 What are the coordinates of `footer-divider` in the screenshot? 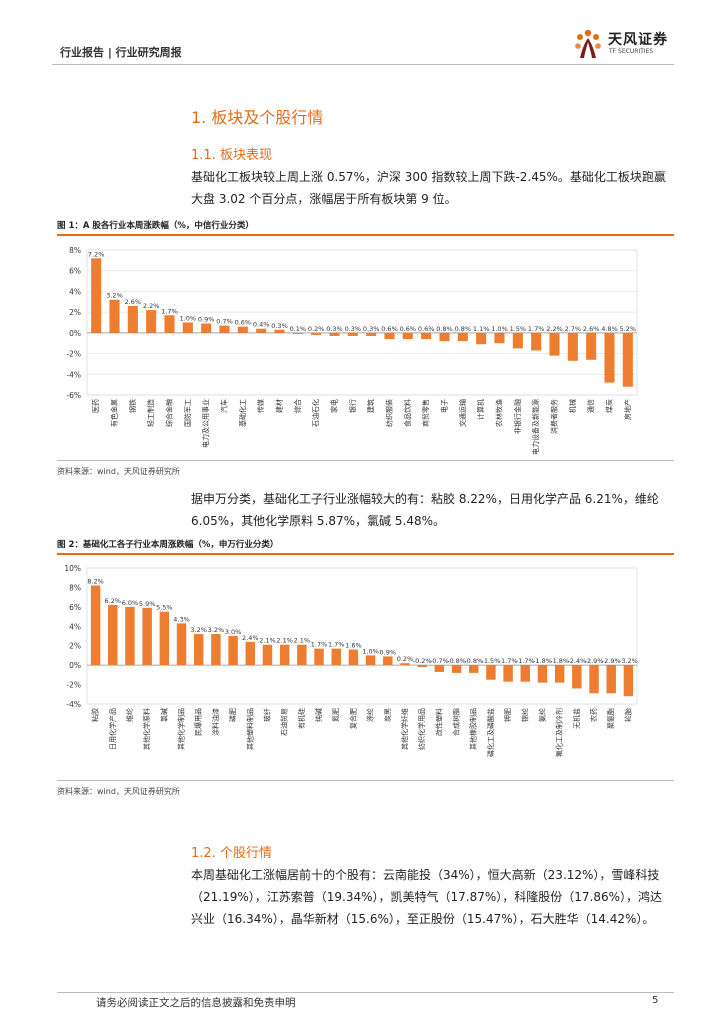 It's located at (365, 992).